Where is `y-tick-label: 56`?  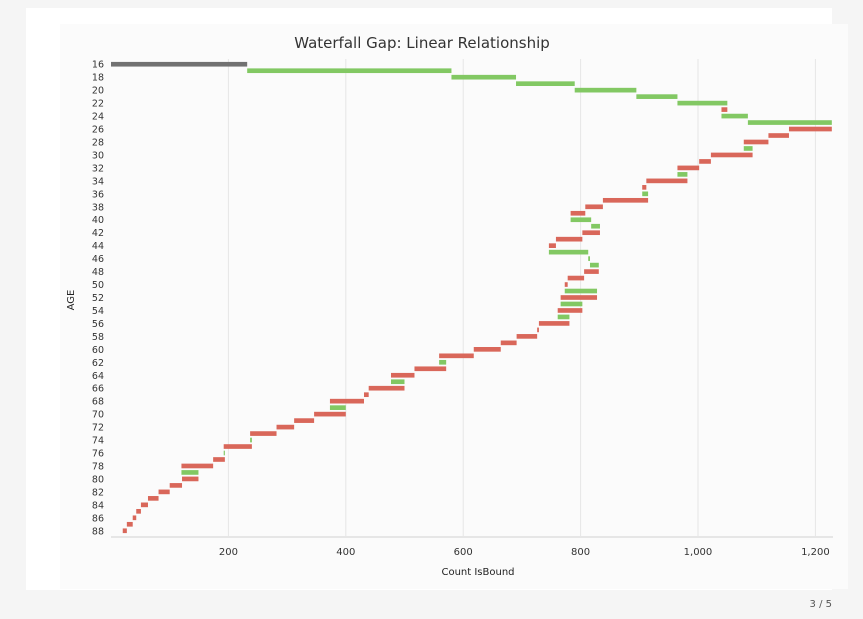
y-tick-label: 56 is located at coordinates (98, 324).